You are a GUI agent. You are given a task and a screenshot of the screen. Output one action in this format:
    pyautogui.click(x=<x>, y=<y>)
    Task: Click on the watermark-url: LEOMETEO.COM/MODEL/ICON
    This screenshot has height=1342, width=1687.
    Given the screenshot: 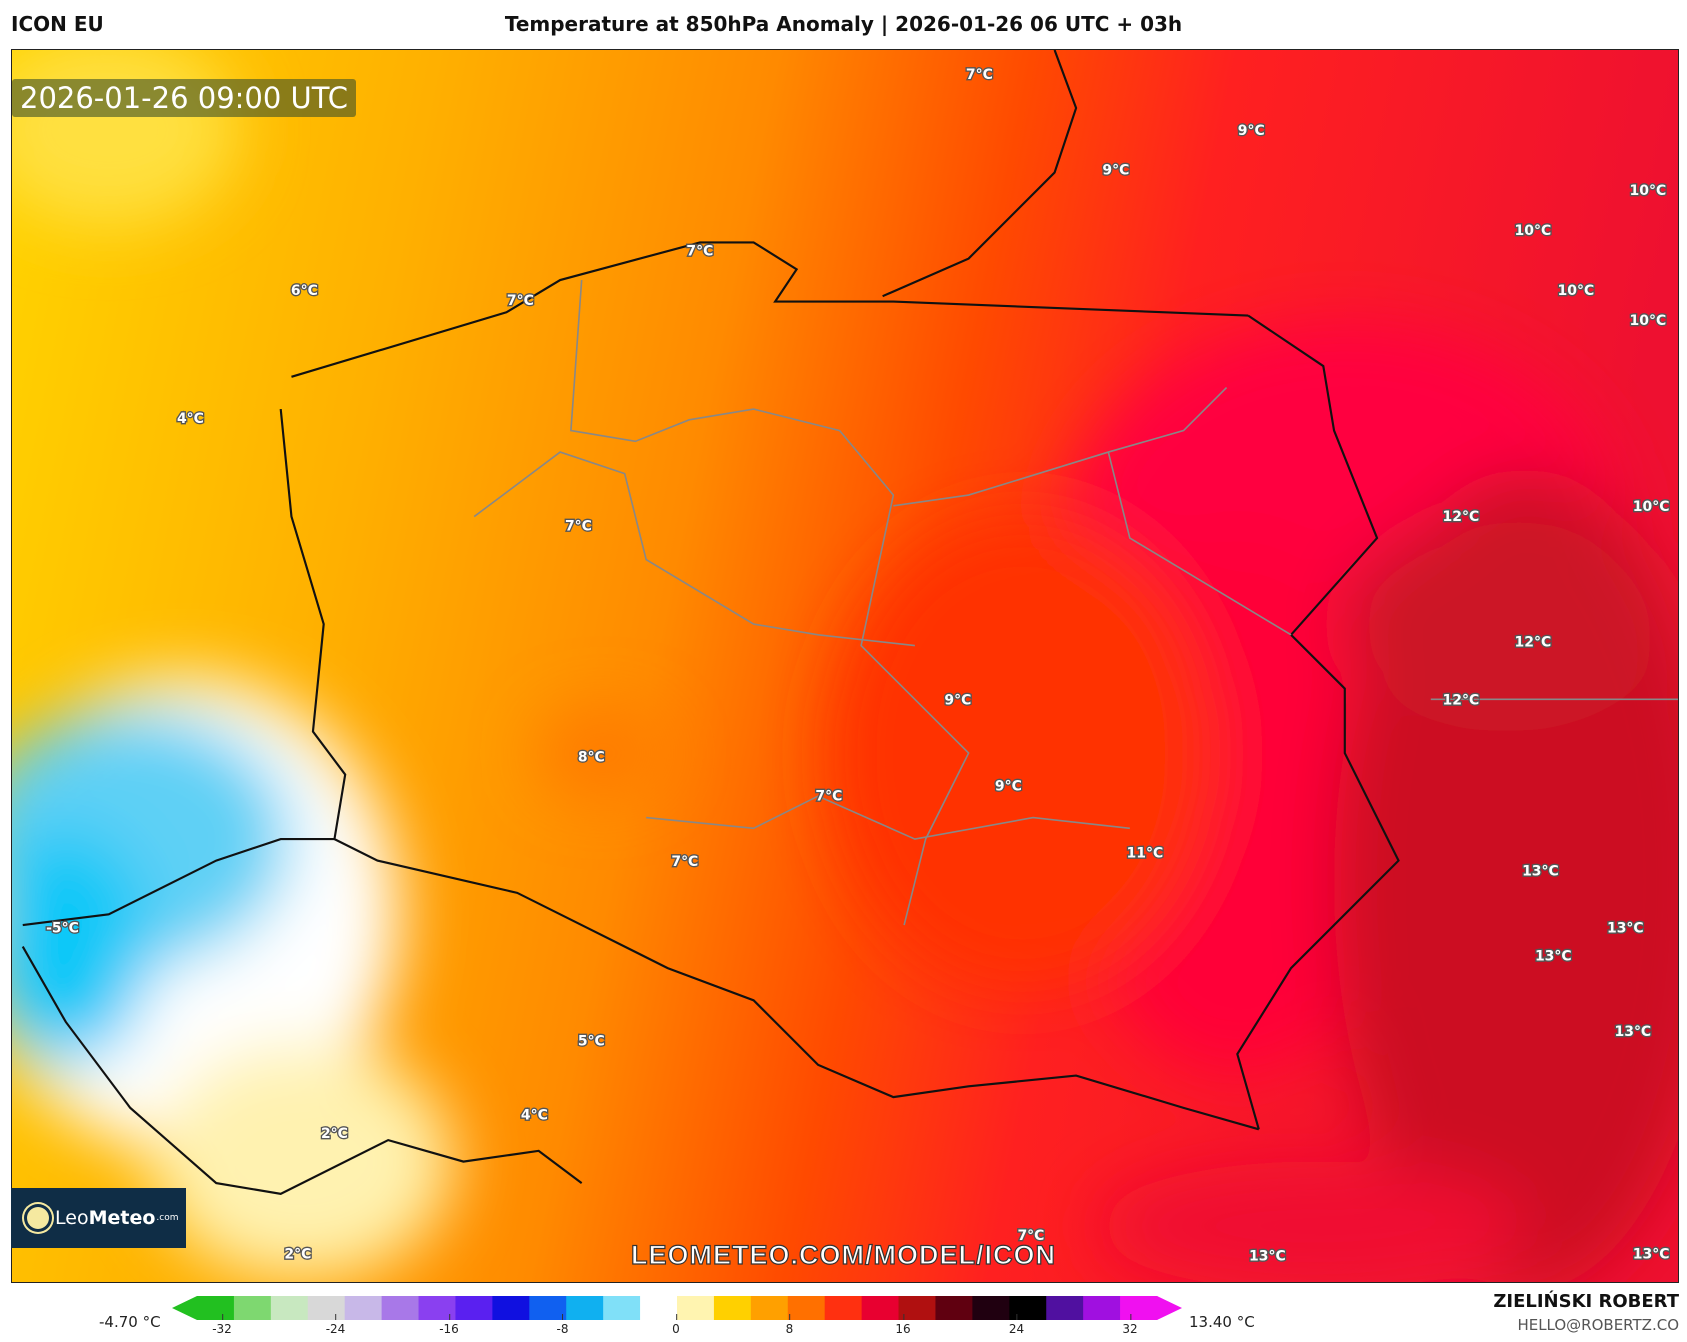 What is the action you would take?
    pyautogui.click(x=843, y=1254)
    